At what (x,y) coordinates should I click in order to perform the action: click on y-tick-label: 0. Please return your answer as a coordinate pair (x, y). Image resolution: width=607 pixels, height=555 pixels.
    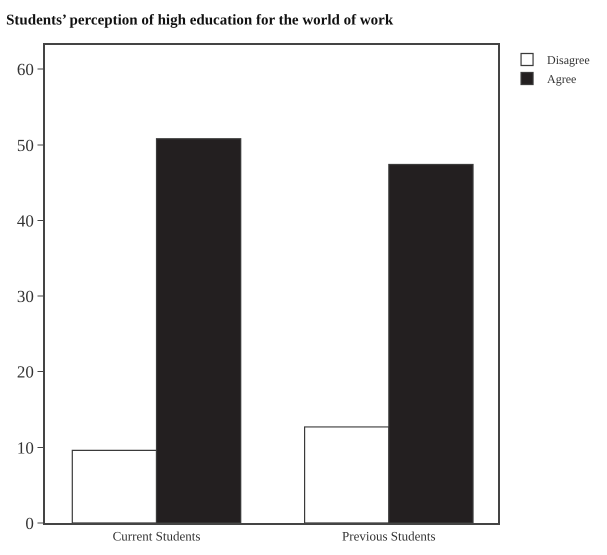
    Looking at the image, I should click on (29, 523).